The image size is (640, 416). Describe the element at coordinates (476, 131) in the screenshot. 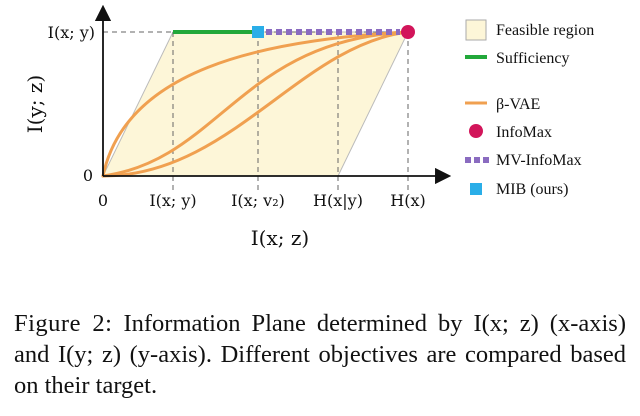

I see `legend-swatch-infomax` at that location.